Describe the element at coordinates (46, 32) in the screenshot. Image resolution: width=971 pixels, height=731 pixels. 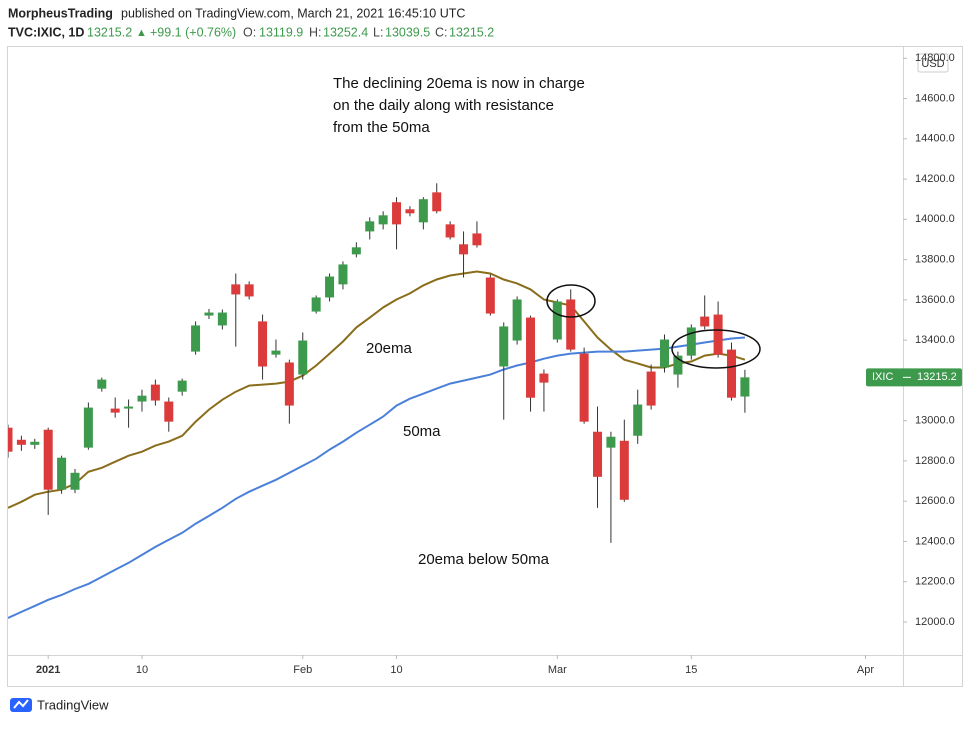
I see `symbol: TVC:IXIC, 1D` at that location.